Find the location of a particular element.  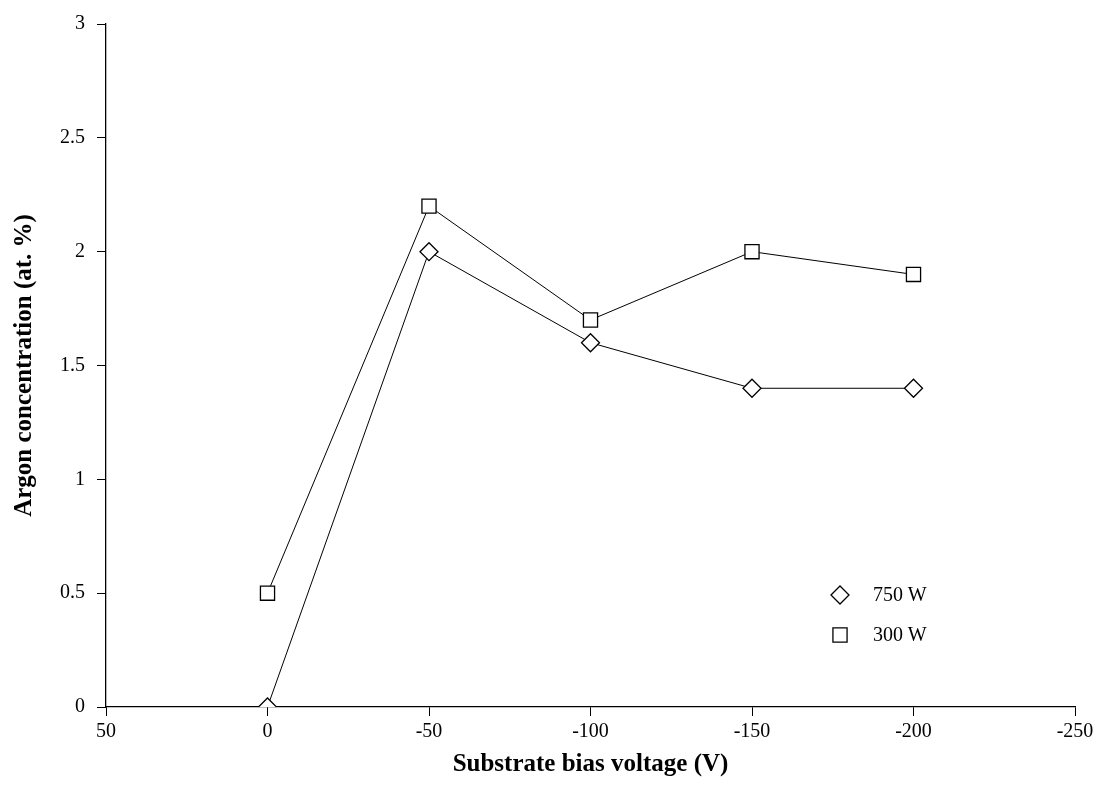

x-tick-label: -50 is located at coordinates (429, 730).